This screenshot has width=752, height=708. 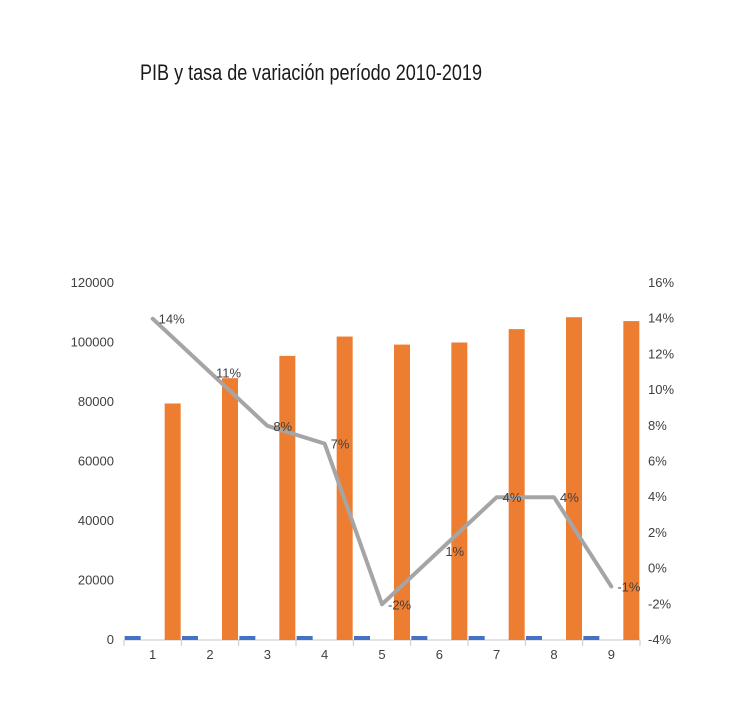 I want to click on y-left-tick-label: 0, so click(x=110, y=639).